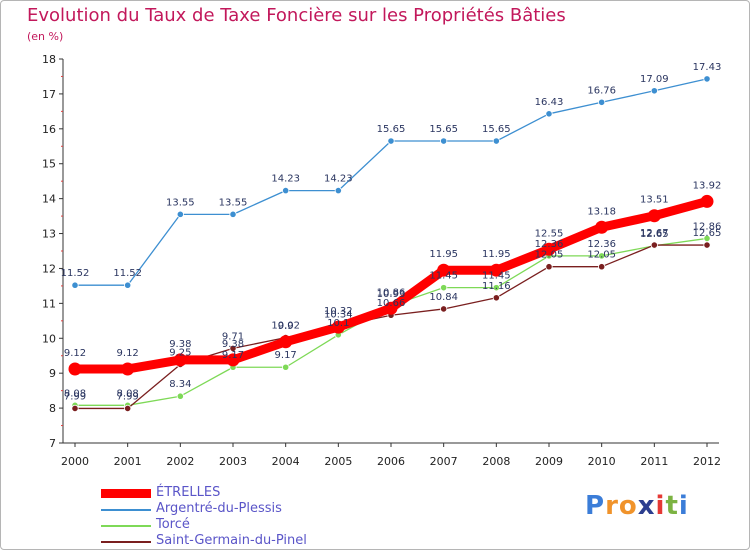  Describe the element at coordinates (601, 211) in the screenshot. I see `data-label-0: 13.18` at that location.